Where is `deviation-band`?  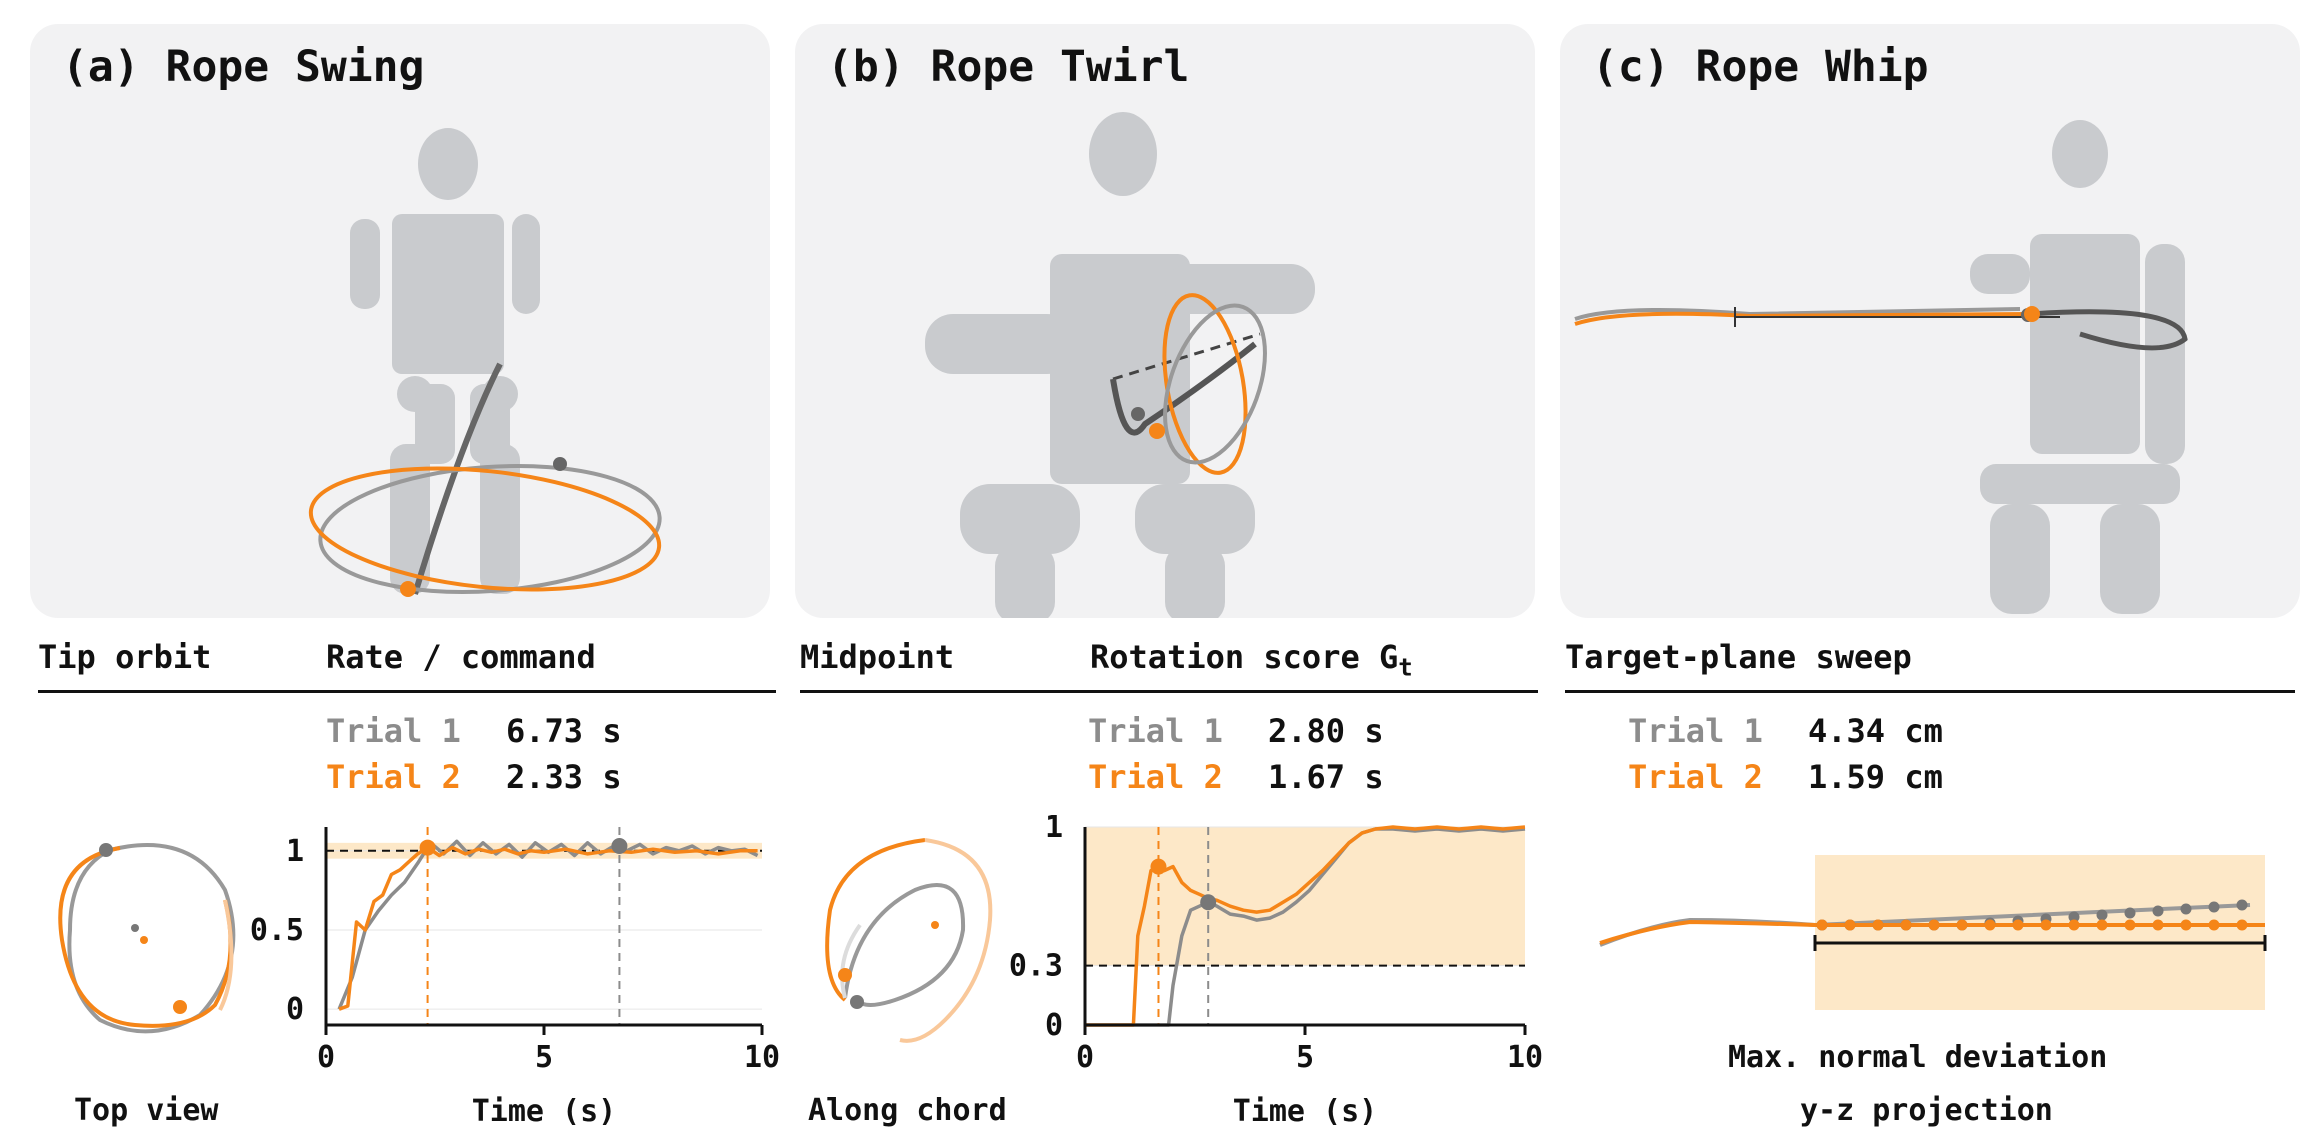
deviation-band is located at coordinates (2040, 932).